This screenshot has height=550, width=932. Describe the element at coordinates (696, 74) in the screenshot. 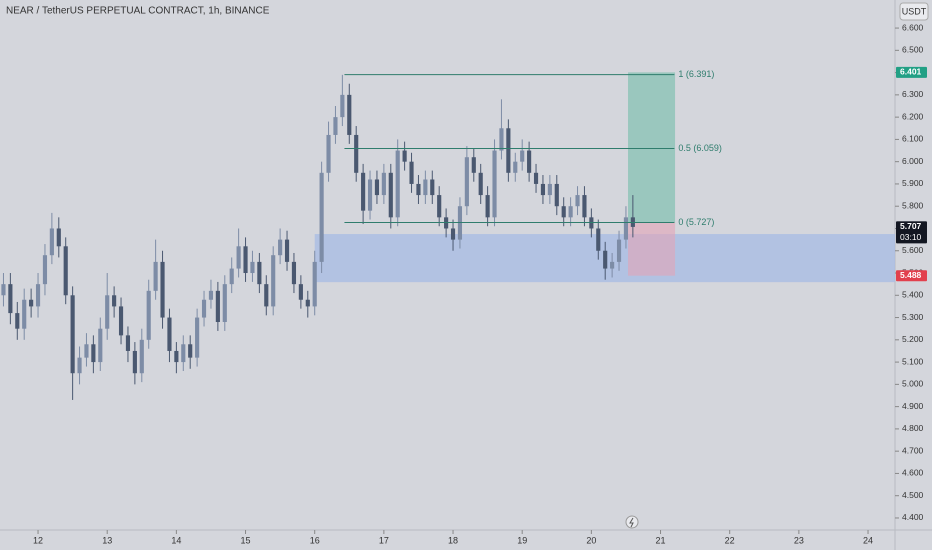

I see `fib-label: 1 (6.391)` at that location.